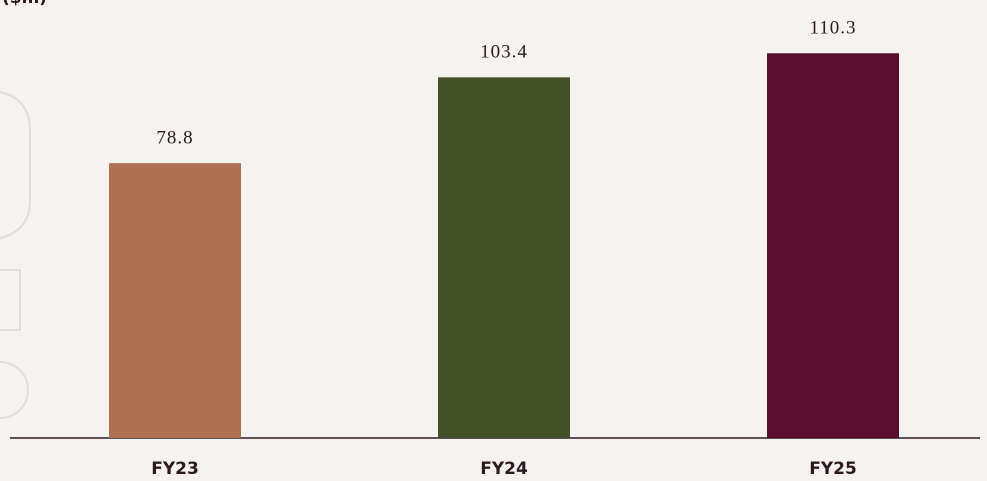 This screenshot has height=481, width=987. I want to click on watermark, so click(15, 255).